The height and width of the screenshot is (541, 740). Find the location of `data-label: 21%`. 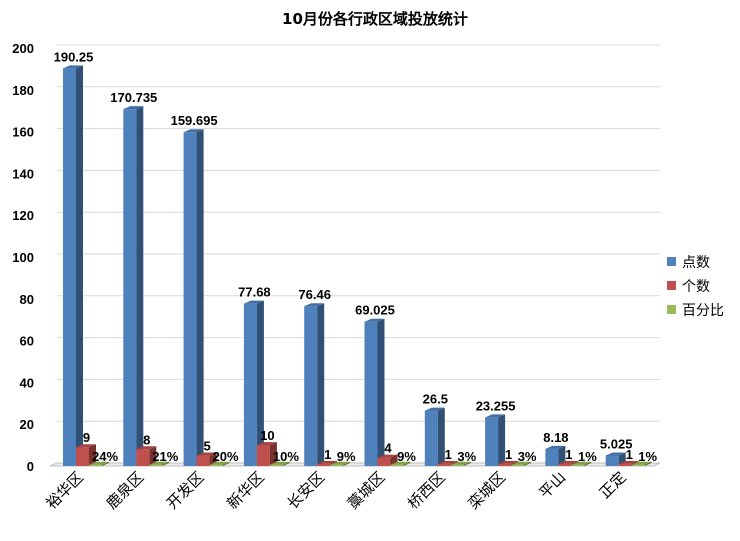

data-label: 21% is located at coordinates (165, 456).